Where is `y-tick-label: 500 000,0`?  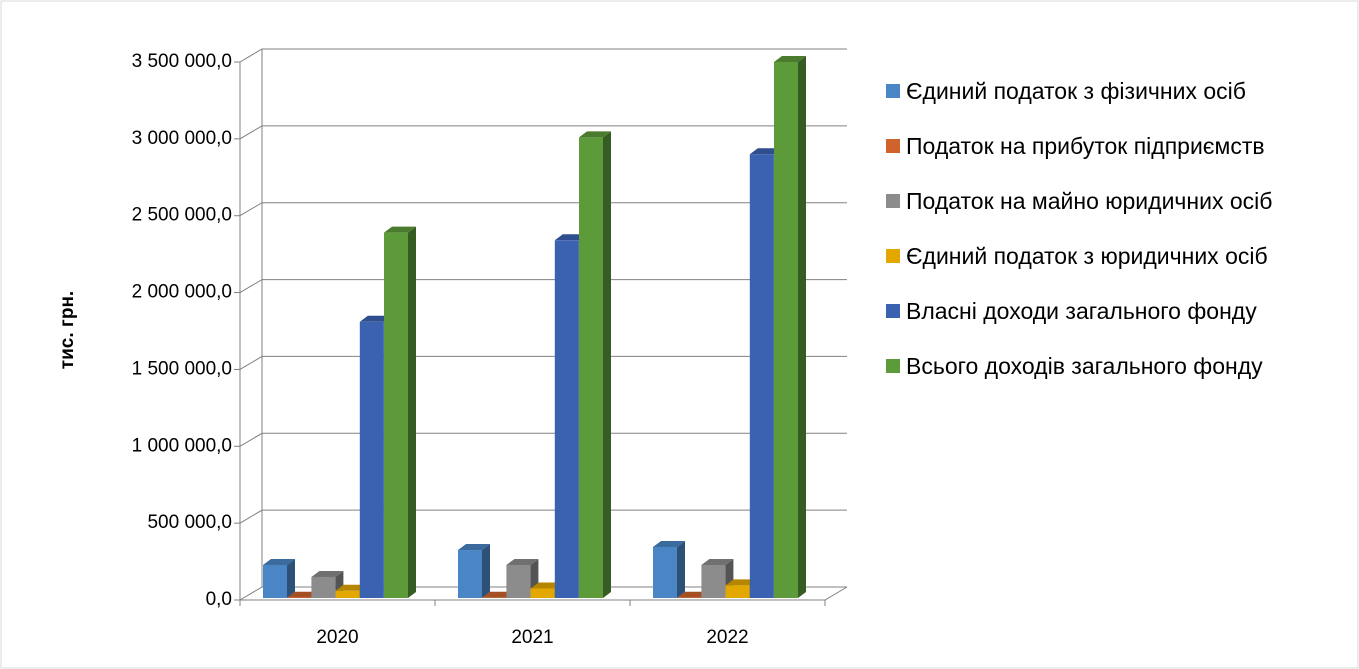 y-tick-label: 500 000,0 is located at coordinates (189, 522).